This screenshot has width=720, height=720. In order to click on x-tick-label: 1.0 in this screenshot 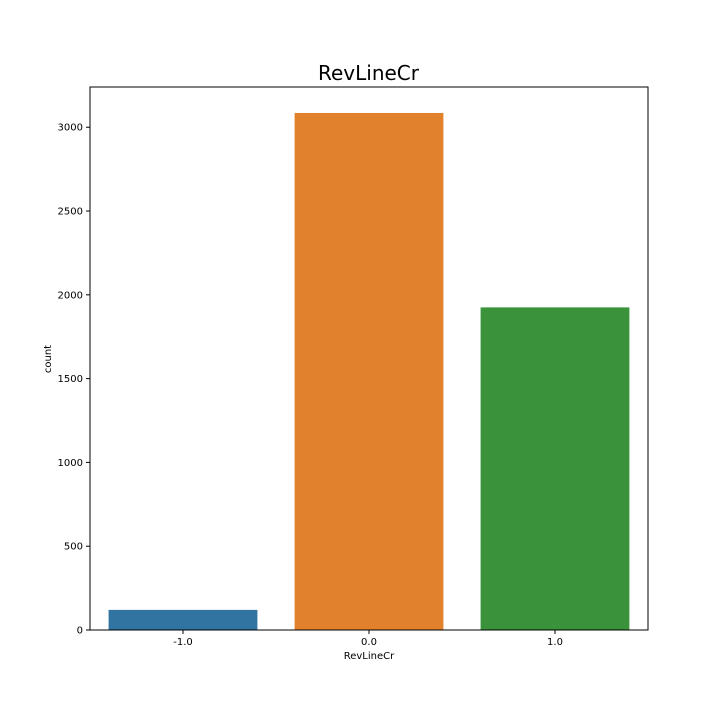, I will do `click(555, 642)`.